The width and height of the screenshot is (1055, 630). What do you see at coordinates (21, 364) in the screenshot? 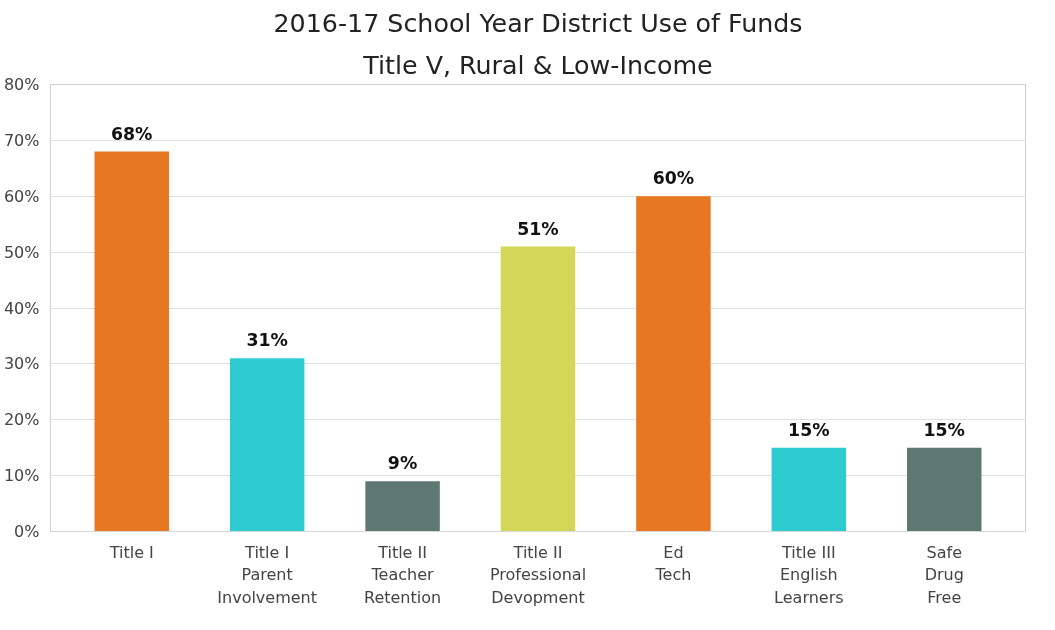
I see `y-tick-label: 30%` at bounding box center [21, 364].